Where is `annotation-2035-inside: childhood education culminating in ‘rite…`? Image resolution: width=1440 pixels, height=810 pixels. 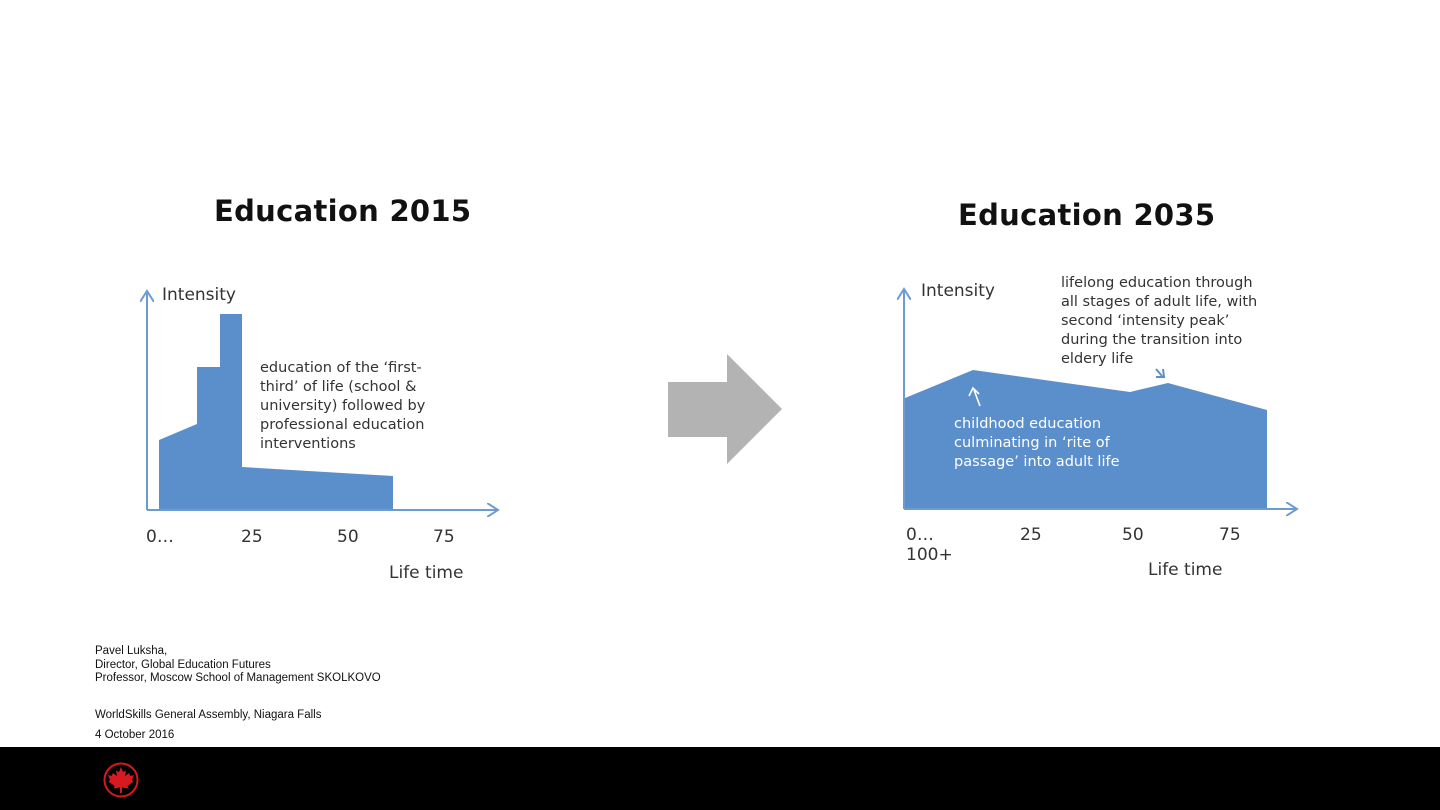 annotation-2035-inside: childhood education culminating in ‘rite… is located at coordinates (1037, 443).